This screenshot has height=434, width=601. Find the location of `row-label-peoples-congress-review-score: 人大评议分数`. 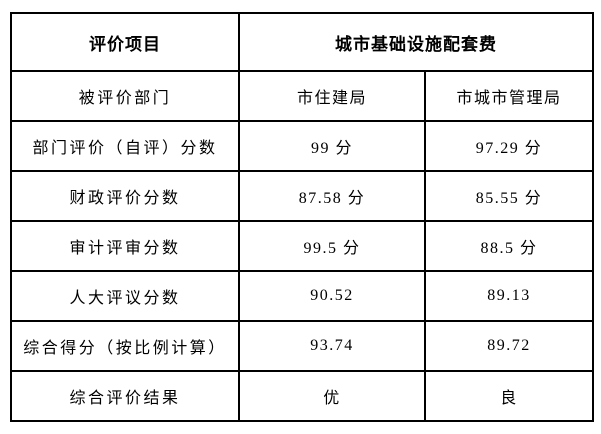

row-label-peoples-congress-review-score: 人大评议分数 is located at coordinates (125, 296).